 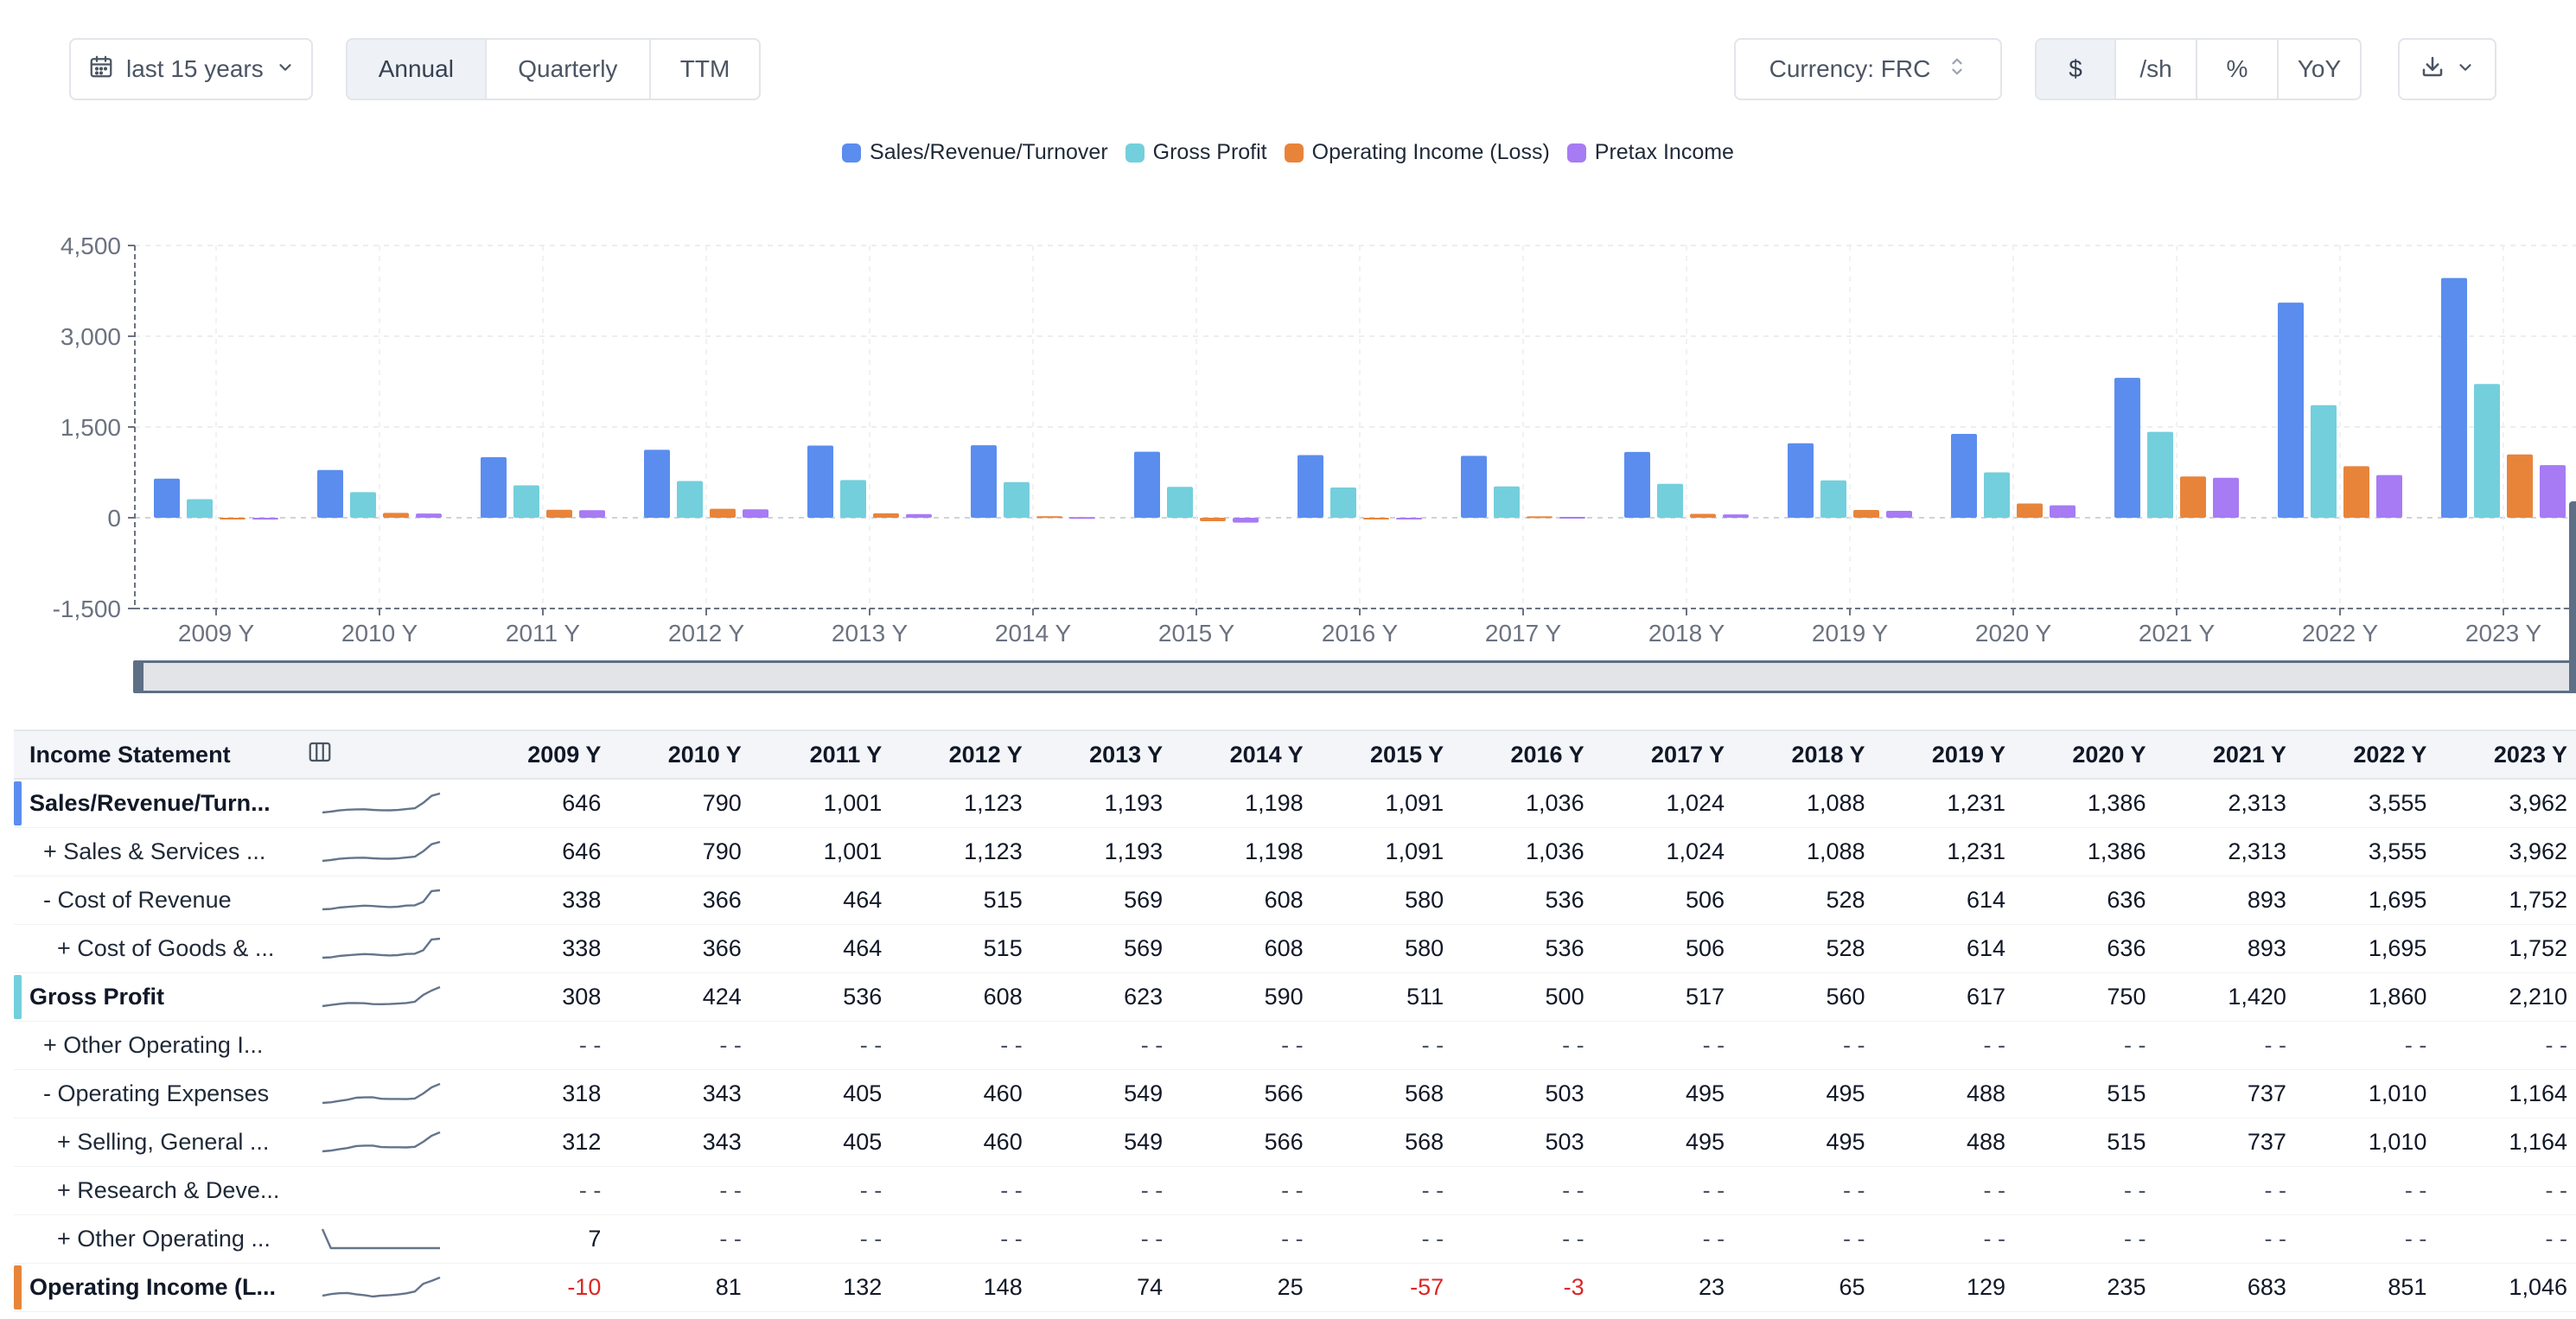 What do you see at coordinates (1284, 997) in the screenshot?
I see `value-cell: 590` at bounding box center [1284, 997].